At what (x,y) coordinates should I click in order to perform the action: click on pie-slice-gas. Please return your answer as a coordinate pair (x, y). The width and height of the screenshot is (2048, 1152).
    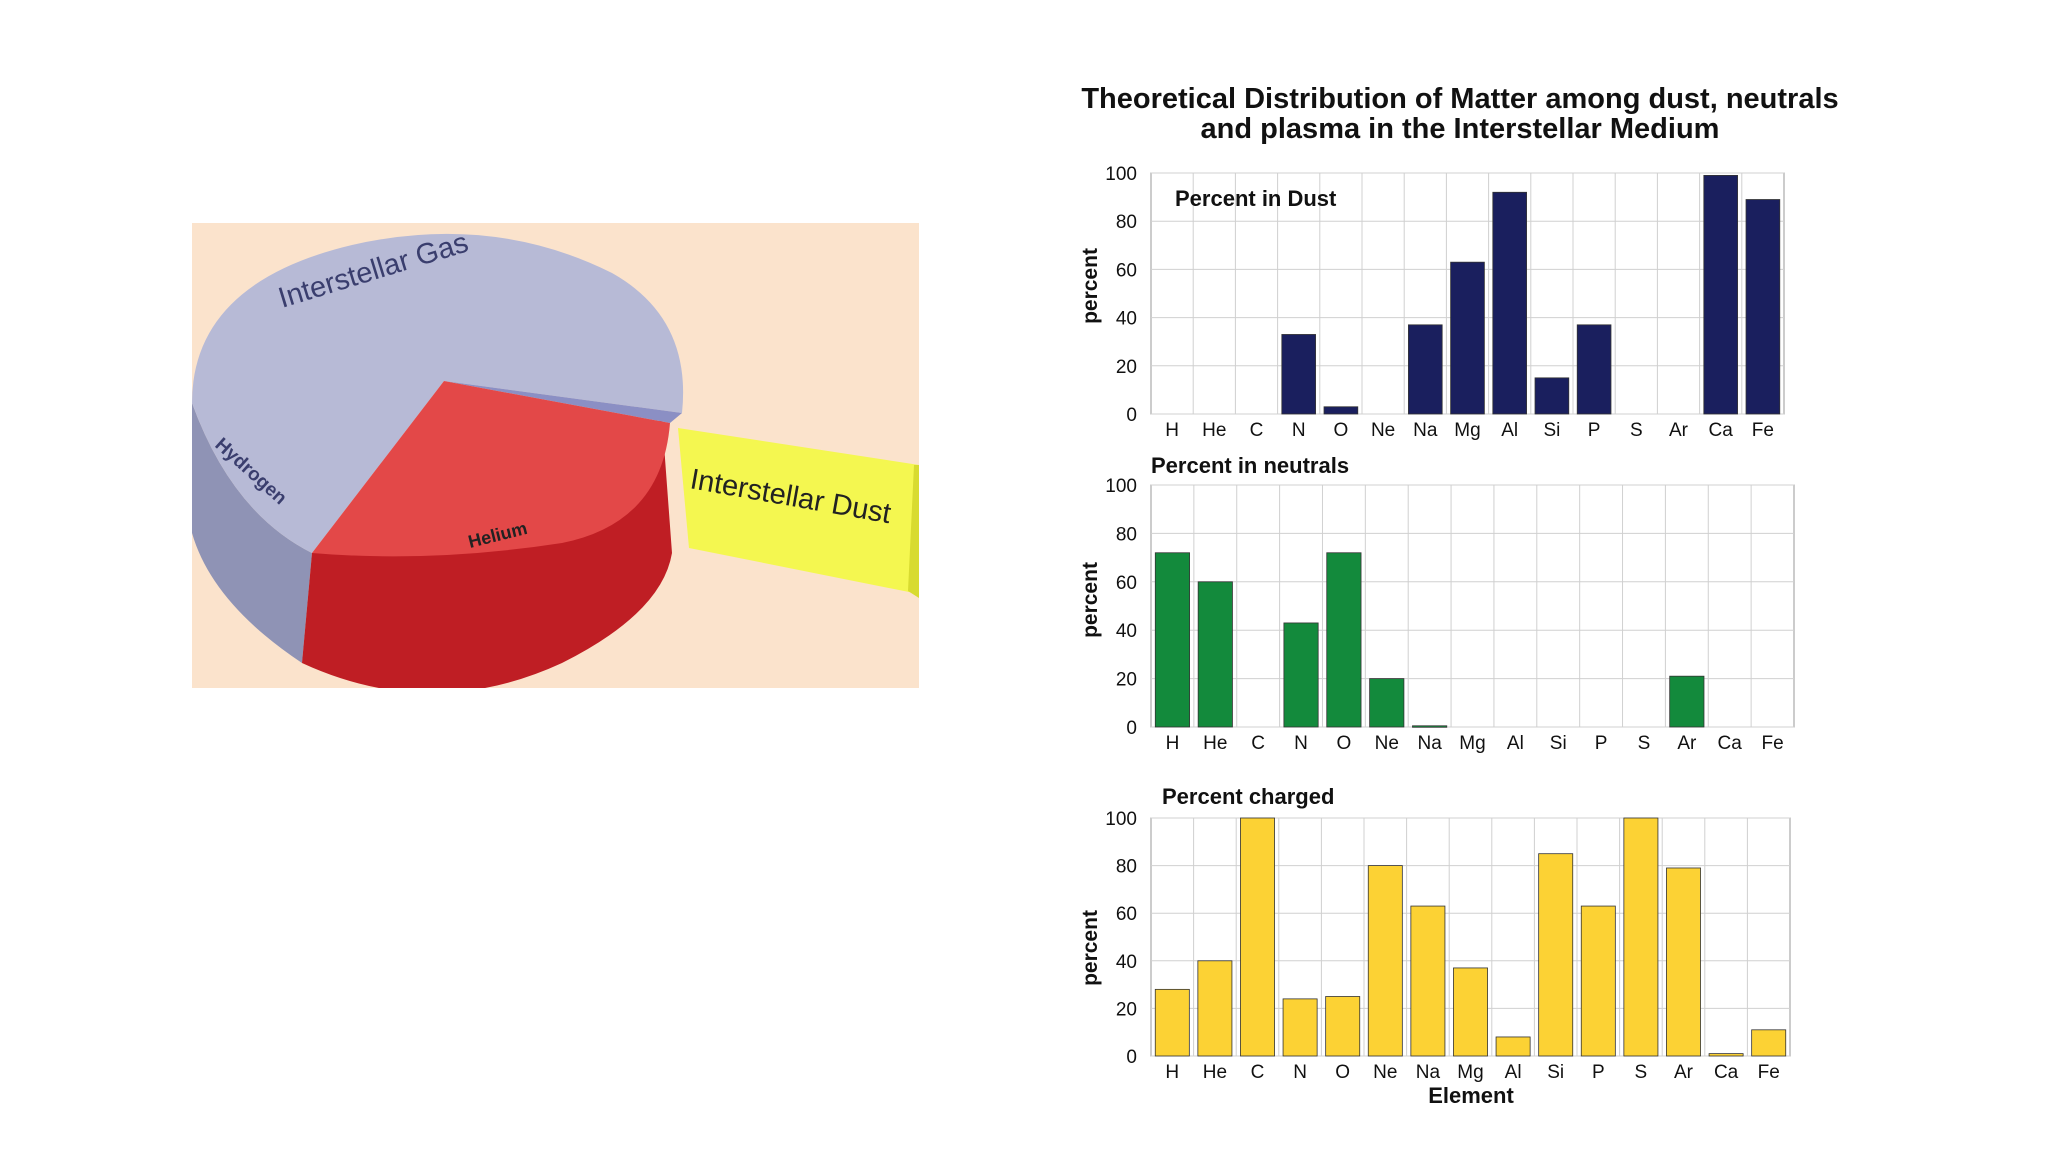
    Looking at the image, I should click on (438, 393).